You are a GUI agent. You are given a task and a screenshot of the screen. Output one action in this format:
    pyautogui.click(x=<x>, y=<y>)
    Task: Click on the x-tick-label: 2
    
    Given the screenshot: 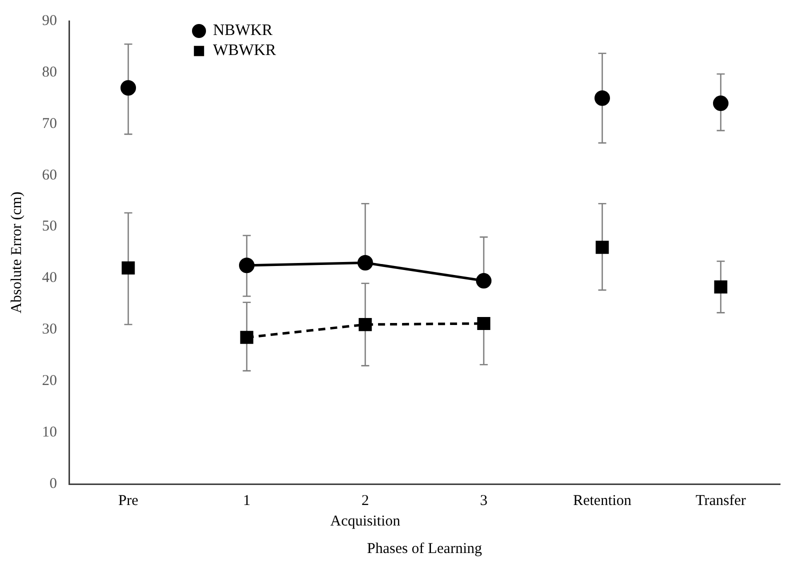 What is the action you would take?
    pyautogui.click(x=365, y=500)
    